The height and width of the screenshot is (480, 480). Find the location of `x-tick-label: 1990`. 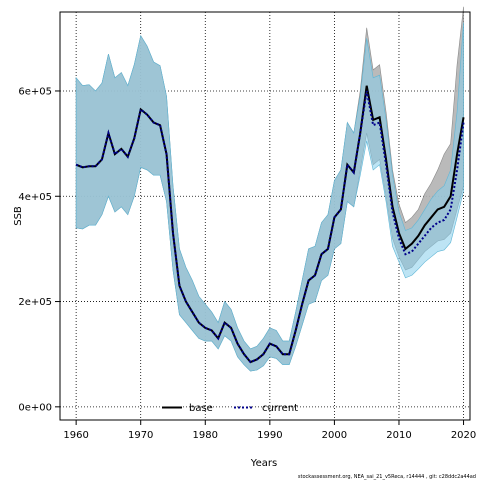

x-tick-label: 1990 is located at coordinates (269, 435).